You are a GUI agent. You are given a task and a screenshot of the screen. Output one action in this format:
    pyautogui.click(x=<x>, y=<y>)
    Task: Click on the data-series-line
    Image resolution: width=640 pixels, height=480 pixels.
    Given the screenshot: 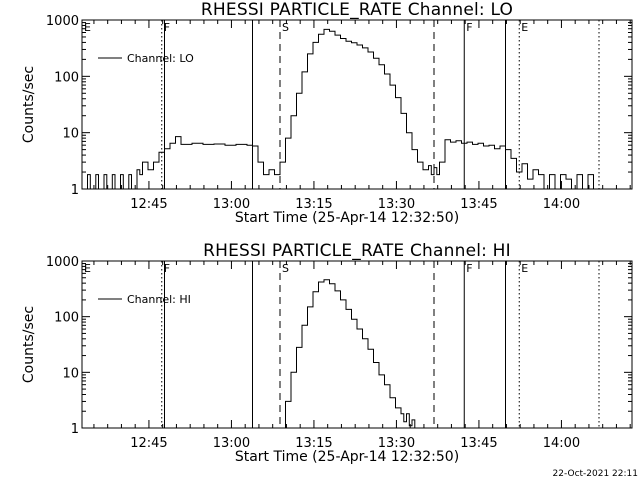 What is the action you would take?
    pyautogui.click(x=349, y=353)
    